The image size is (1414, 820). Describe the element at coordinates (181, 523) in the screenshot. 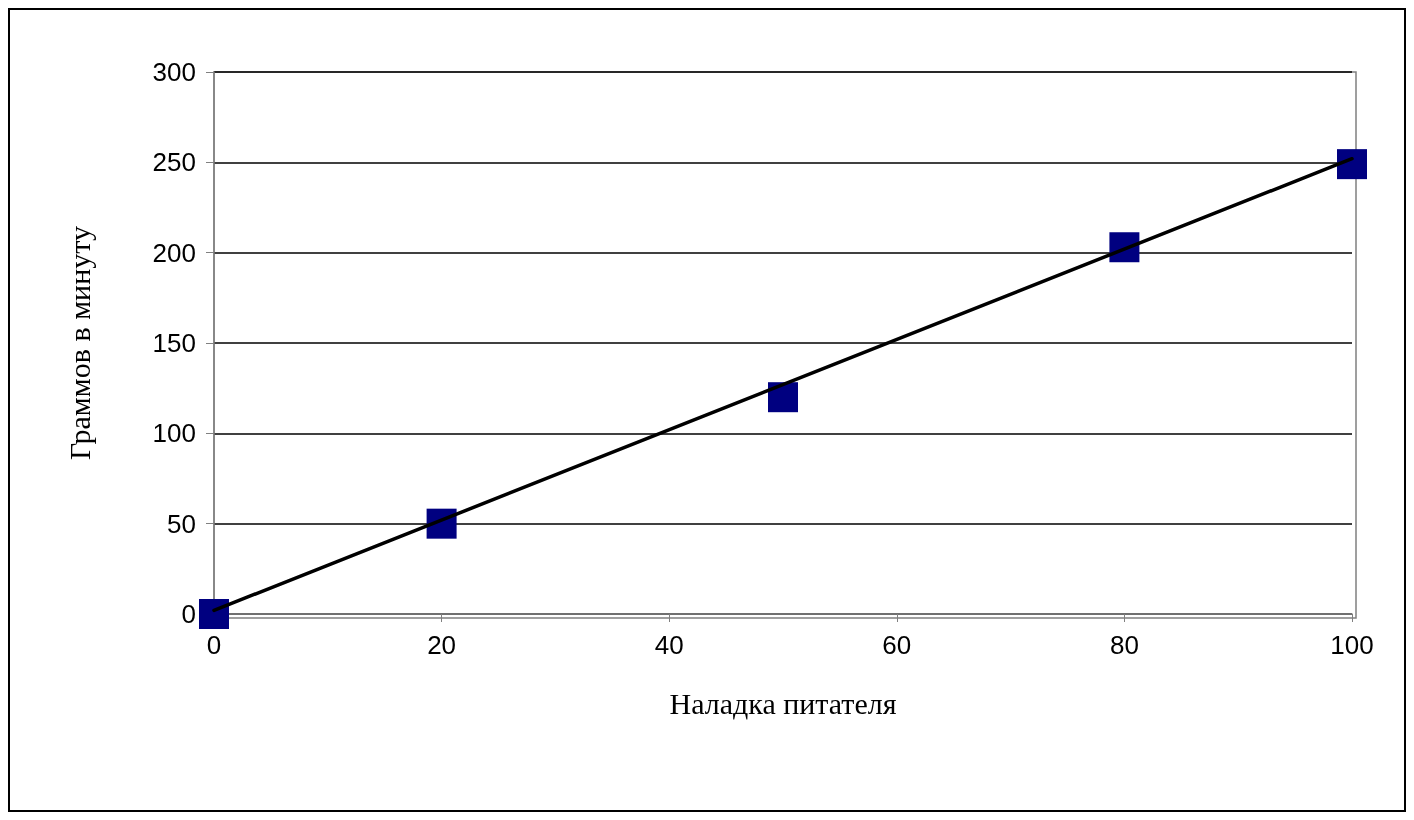

I see `y-tick-label: 50` at that location.